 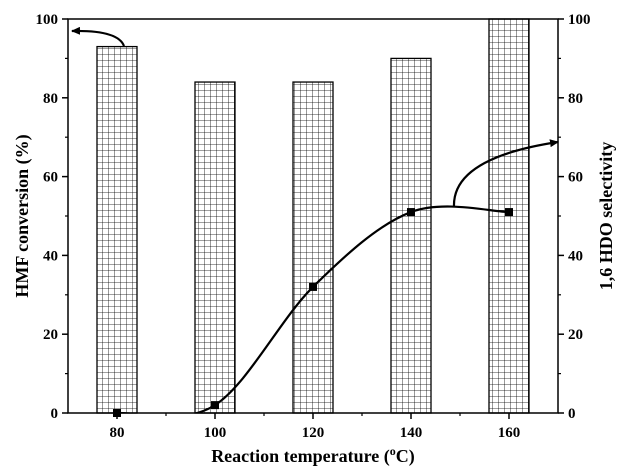 What do you see at coordinates (575, 99) in the screenshot?
I see `right-tick-label-80: 80` at bounding box center [575, 99].